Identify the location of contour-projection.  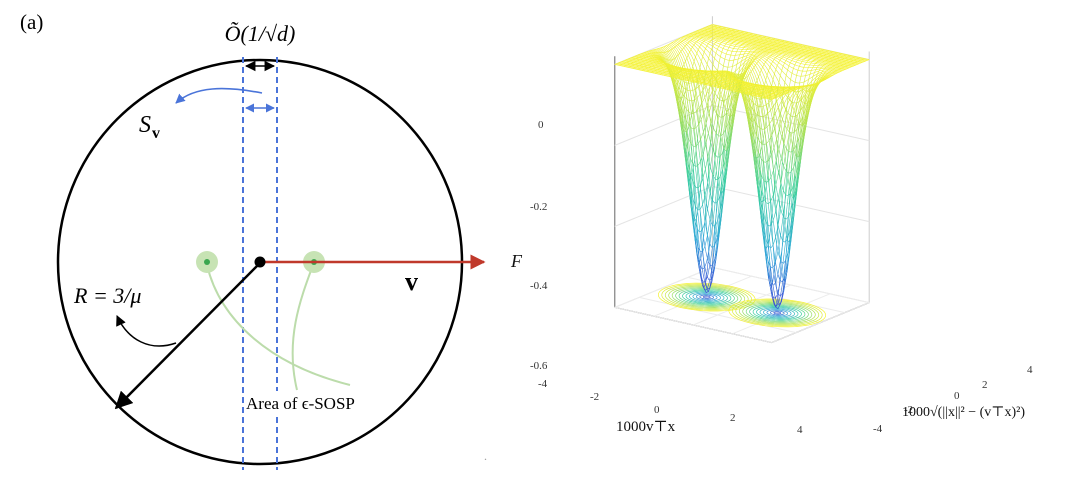
(742, 305).